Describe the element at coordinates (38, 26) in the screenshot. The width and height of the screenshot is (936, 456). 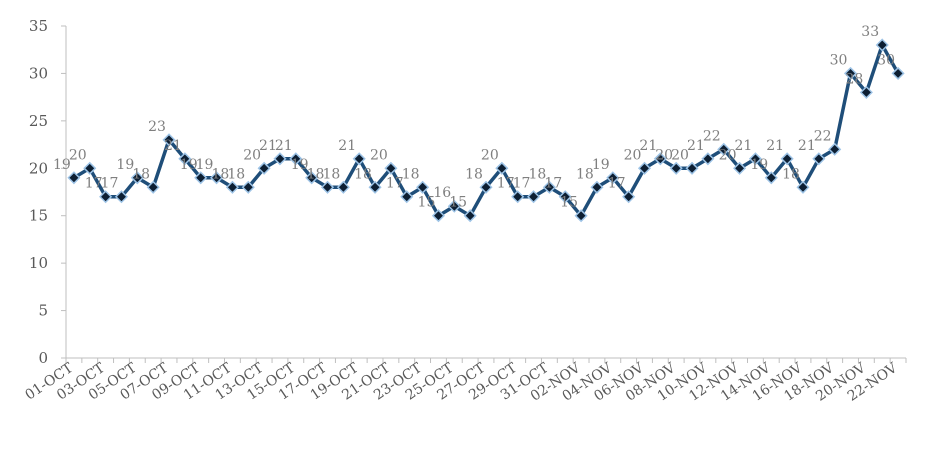
I see `y-tick-label: 35` at that location.